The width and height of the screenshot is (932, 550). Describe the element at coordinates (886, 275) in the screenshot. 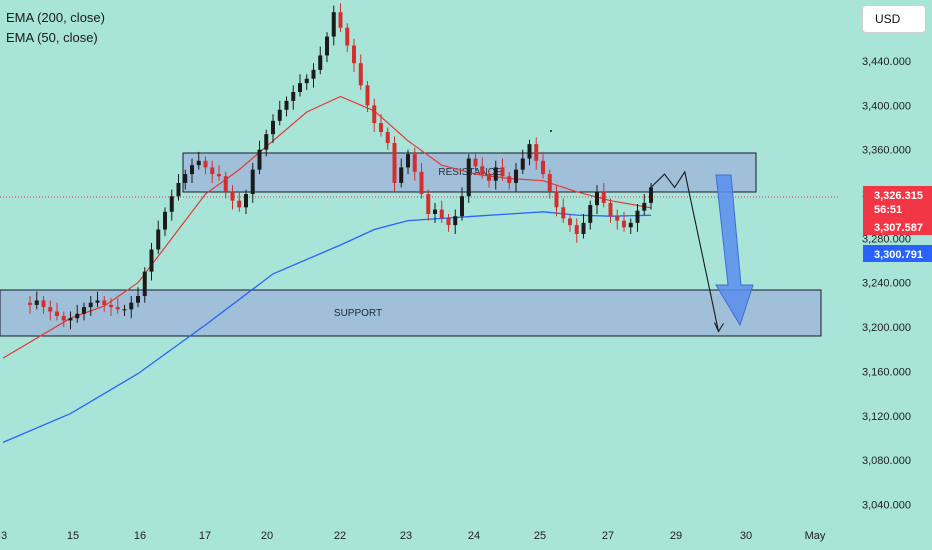

I see `price-axis-background` at that location.